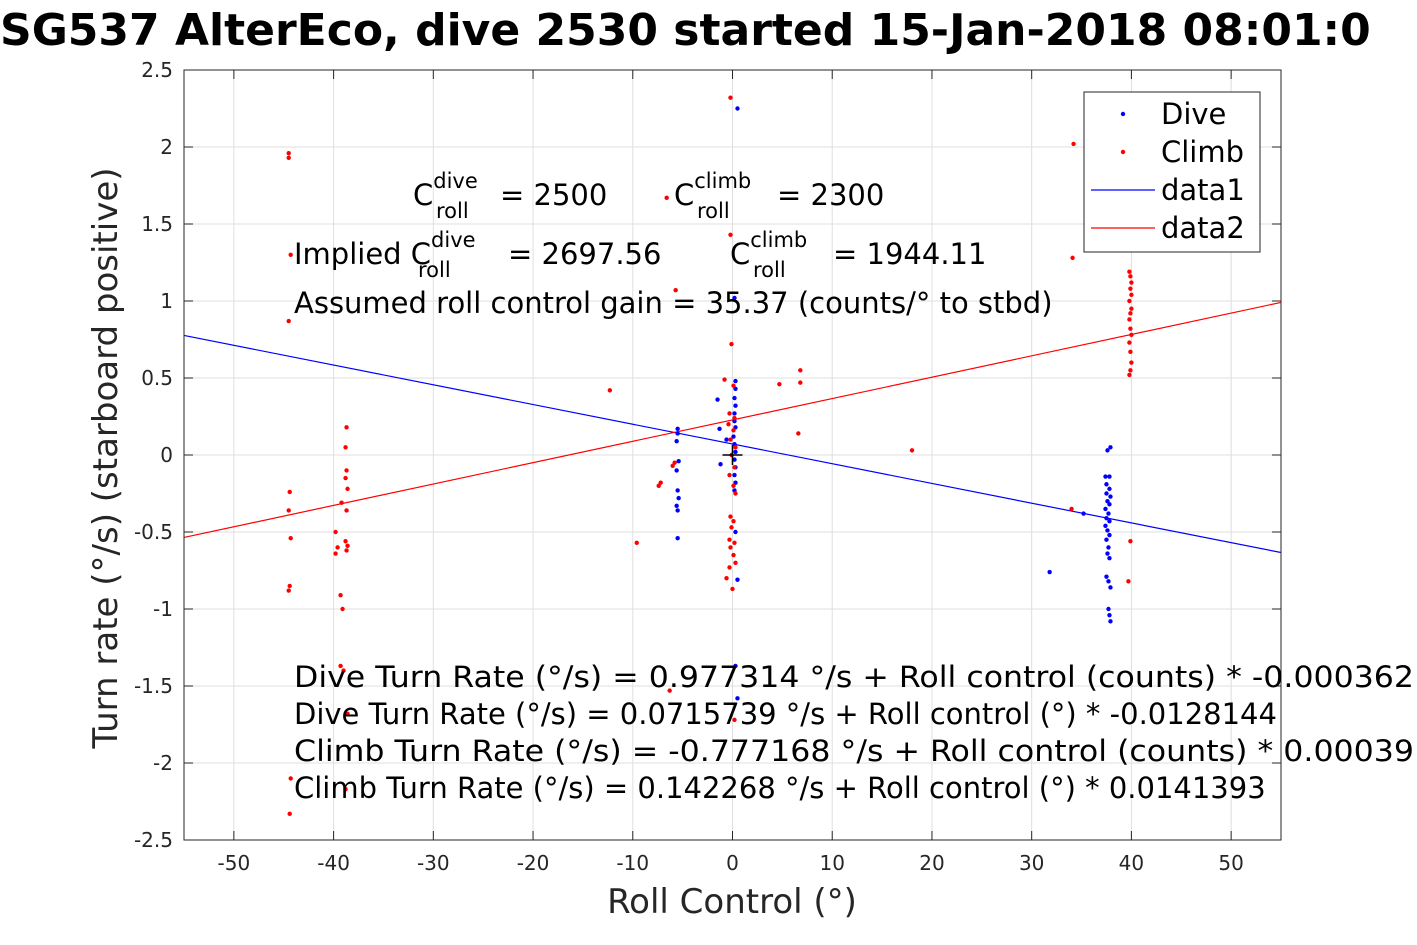  What do you see at coordinates (434, 270) in the screenshot?
I see `implied-dive-sub: roll` at bounding box center [434, 270].